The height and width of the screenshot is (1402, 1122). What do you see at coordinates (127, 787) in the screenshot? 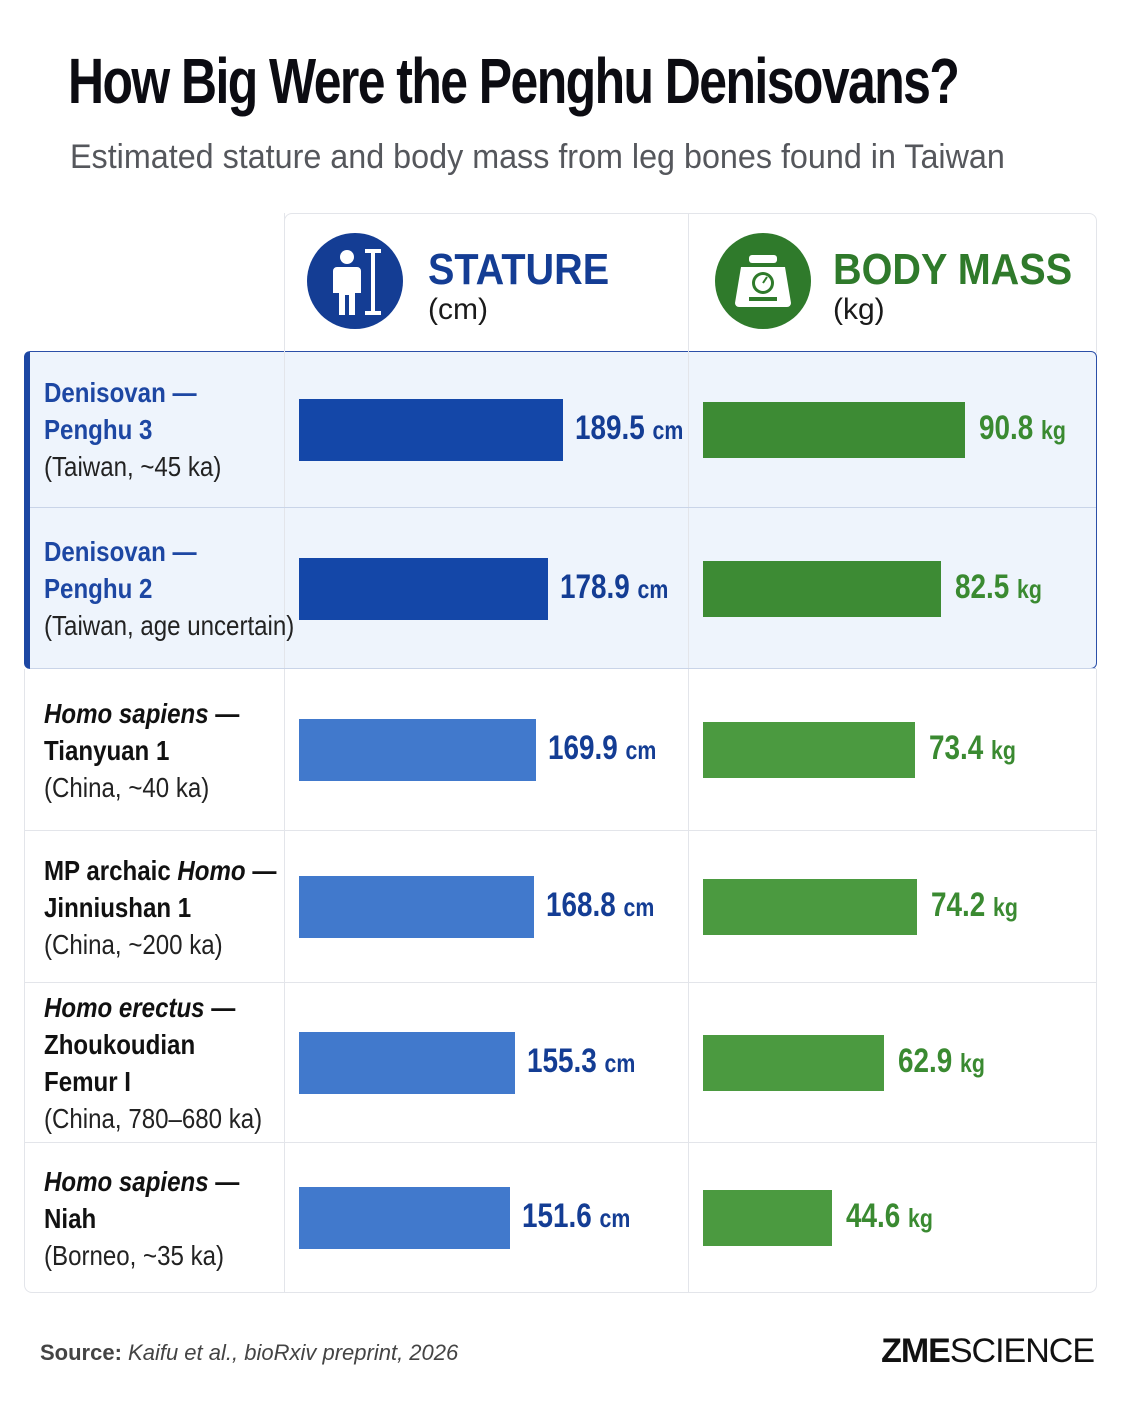
I see `row-label-location: (China, ~40 ka)` at bounding box center [127, 787].